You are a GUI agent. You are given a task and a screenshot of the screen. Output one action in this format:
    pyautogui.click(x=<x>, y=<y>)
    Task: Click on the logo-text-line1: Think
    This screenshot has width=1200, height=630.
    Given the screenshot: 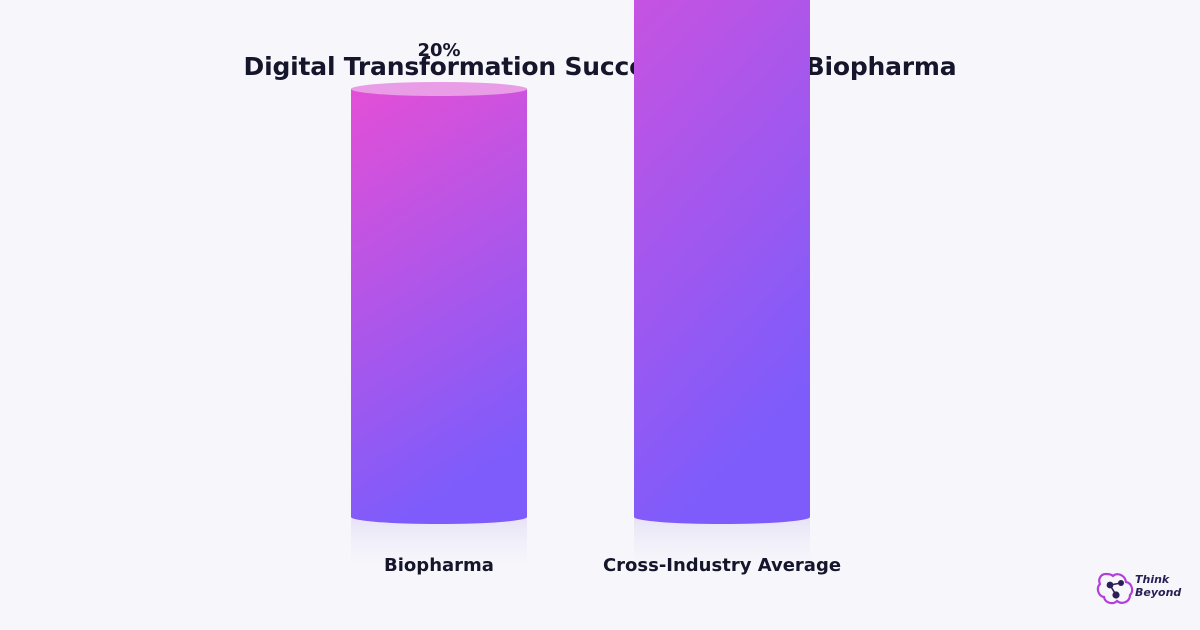 What is the action you would take?
    pyautogui.click(x=1152, y=579)
    